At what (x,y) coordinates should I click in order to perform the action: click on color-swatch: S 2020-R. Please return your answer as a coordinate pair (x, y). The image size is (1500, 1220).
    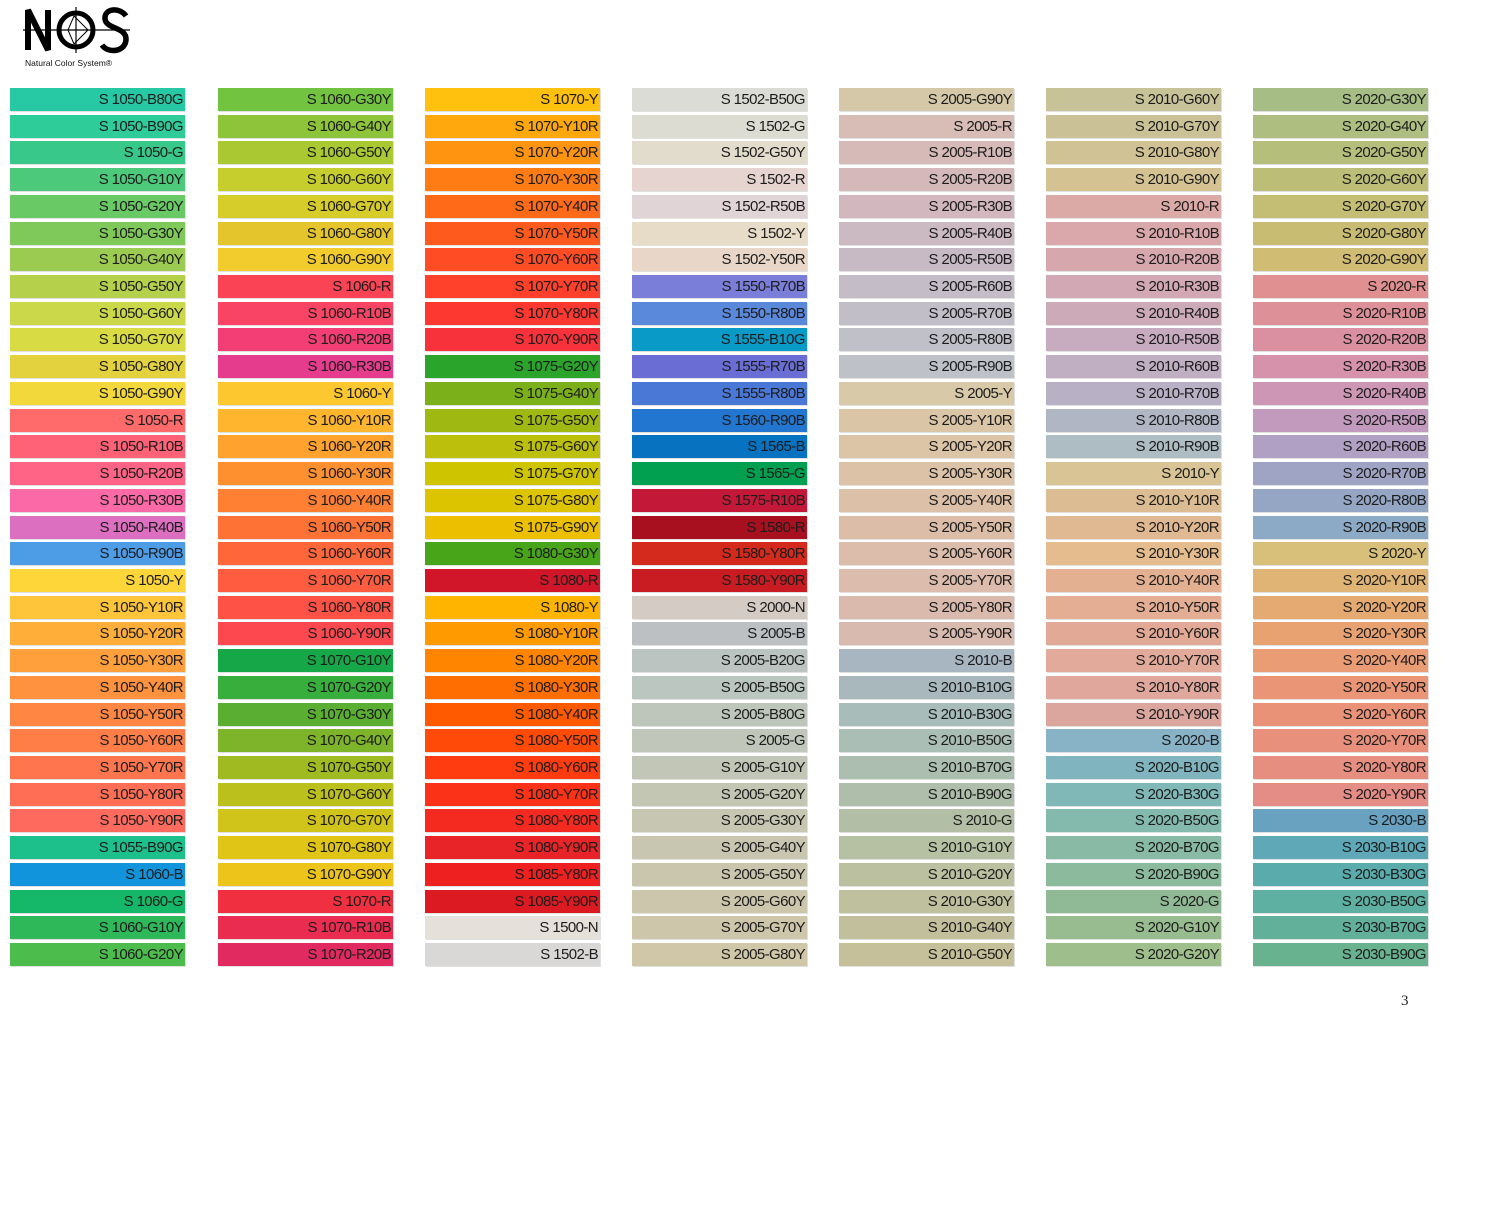
    Looking at the image, I should click on (1340, 287).